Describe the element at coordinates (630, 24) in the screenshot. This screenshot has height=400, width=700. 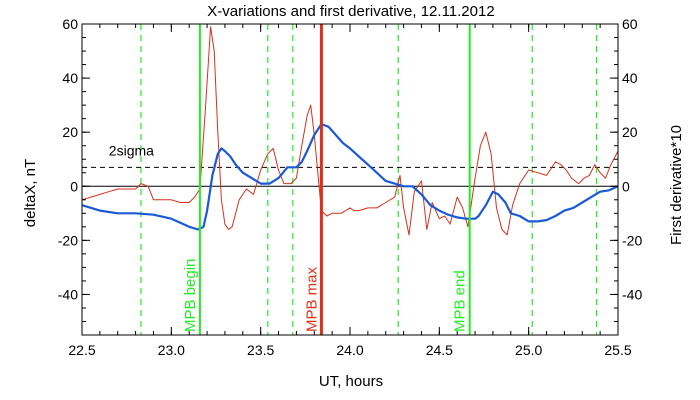
I see `y-right-tick-label-0: 60` at that location.